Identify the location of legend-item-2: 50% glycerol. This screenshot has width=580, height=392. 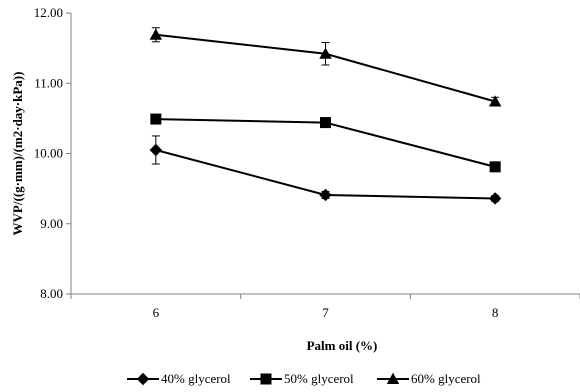
(302, 378).